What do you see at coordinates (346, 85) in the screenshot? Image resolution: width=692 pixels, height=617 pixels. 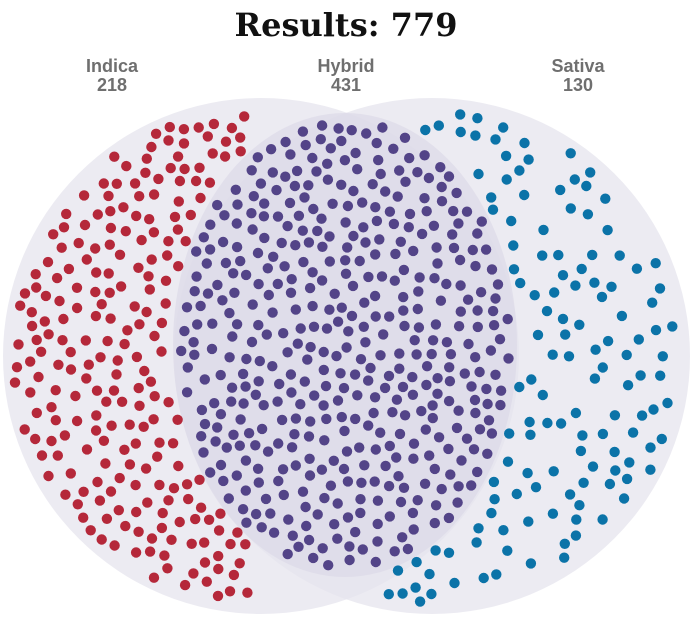 I see `hybrid-count: 431` at bounding box center [346, 85].